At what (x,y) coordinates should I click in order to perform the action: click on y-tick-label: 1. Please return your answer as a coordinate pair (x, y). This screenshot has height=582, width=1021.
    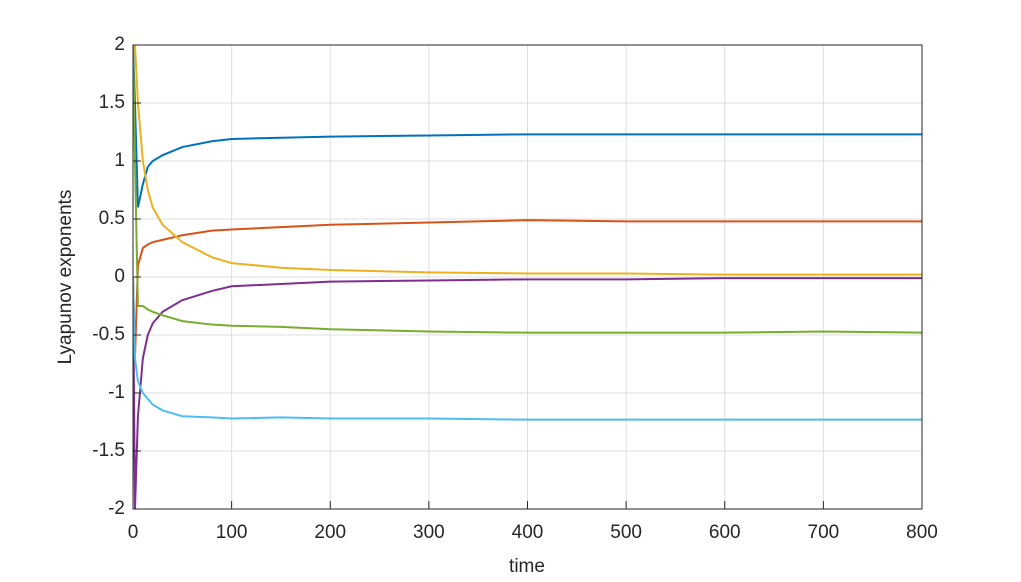
    Looking at the image, I should click on (119, 160).